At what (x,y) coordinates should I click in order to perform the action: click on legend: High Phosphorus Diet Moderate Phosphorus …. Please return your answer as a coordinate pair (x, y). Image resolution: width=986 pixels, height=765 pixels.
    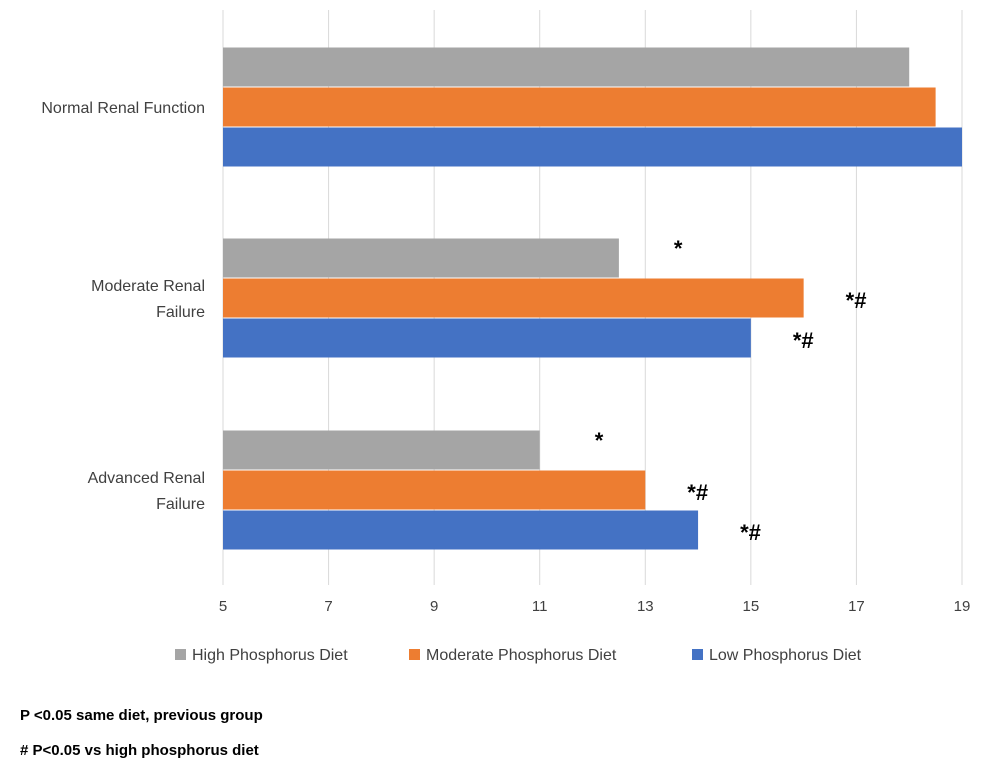
    Looking at the image, I should click on (518, 655).